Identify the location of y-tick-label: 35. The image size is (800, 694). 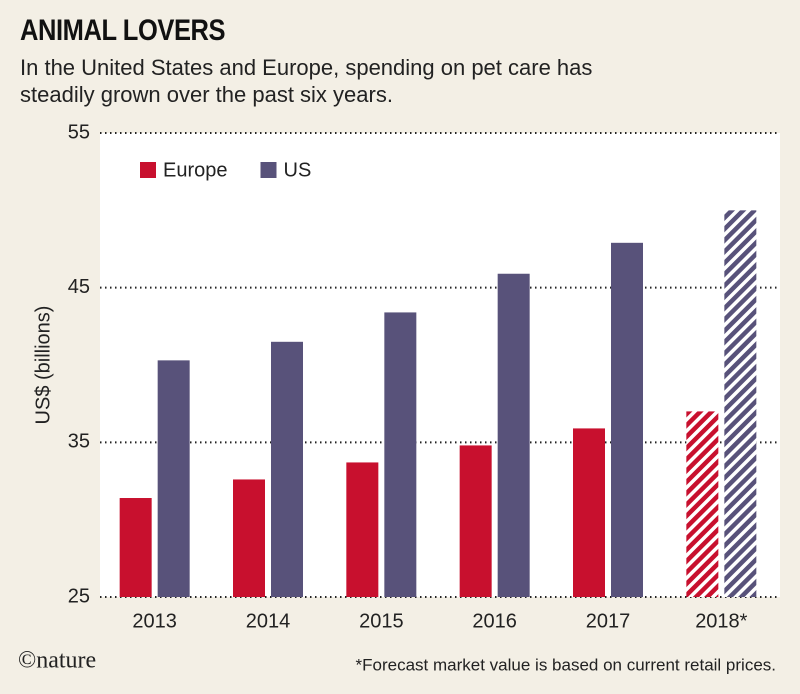
(79, 442).